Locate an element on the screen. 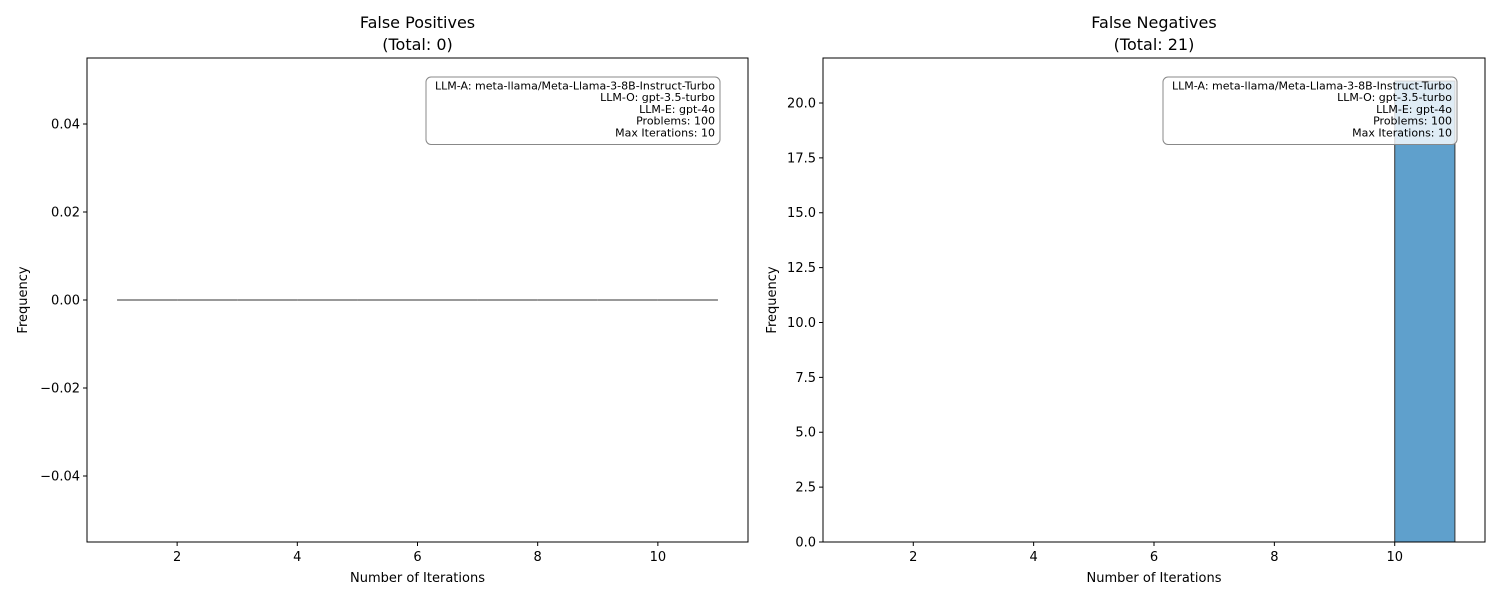 The width and height of the screenshot is (1500, 600). y-tick-label: 20.0 is located at coordinates (801, 103).